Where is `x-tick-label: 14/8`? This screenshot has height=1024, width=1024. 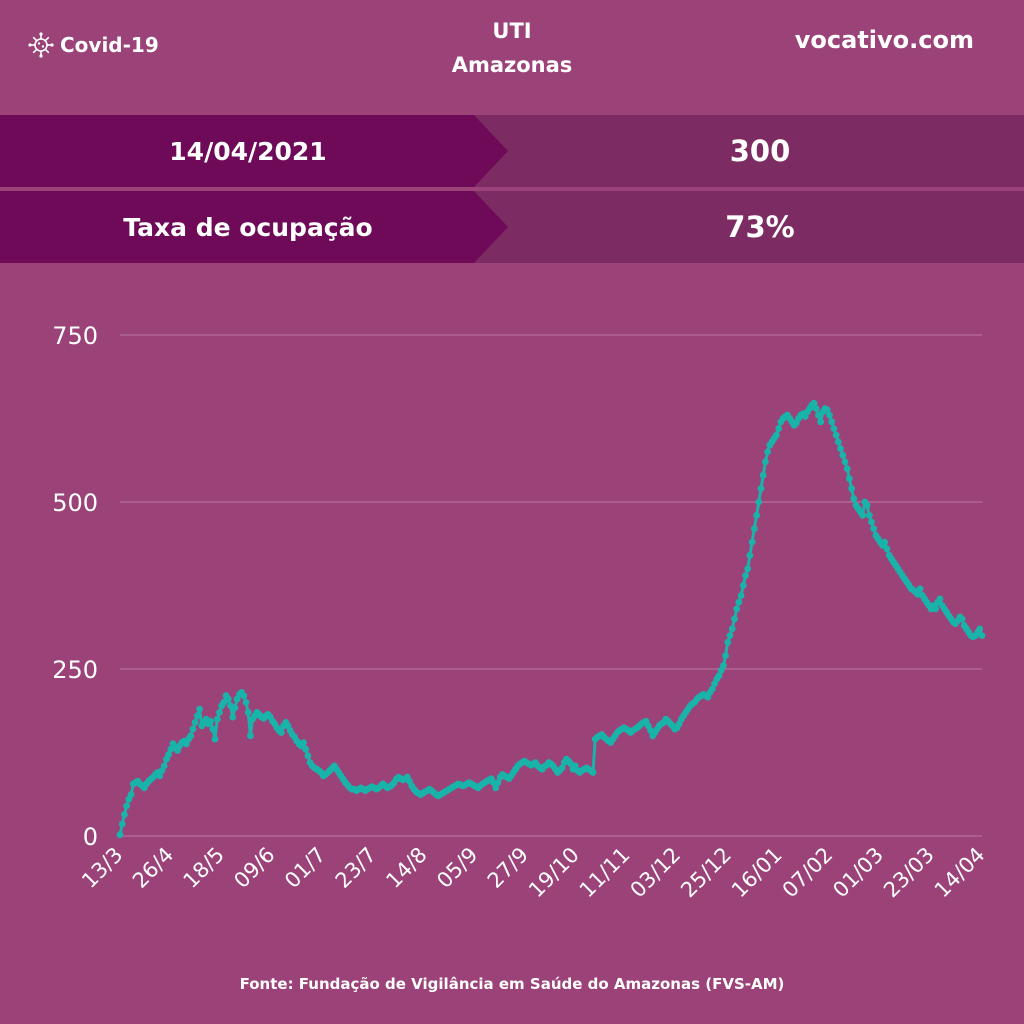 x-tick-label: 14/8 is located at coordinates (406, 868).